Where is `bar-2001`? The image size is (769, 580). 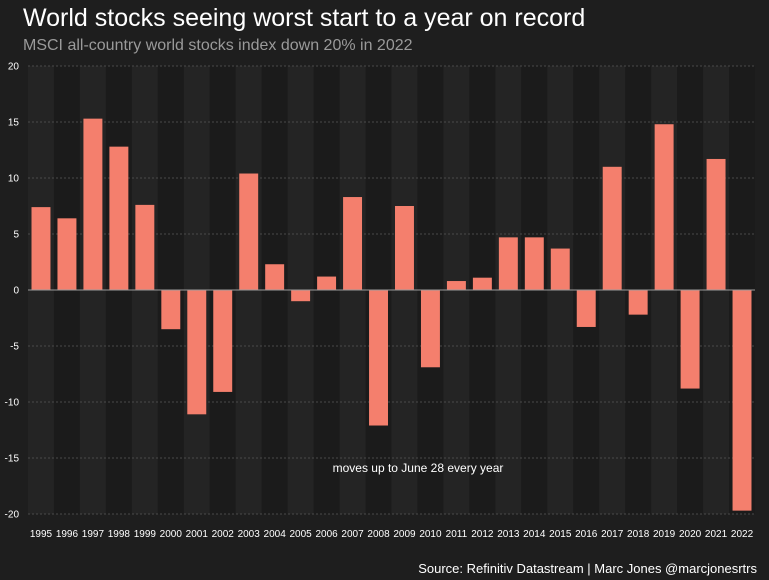 bar-2001 is located at coordinates (197, 352).